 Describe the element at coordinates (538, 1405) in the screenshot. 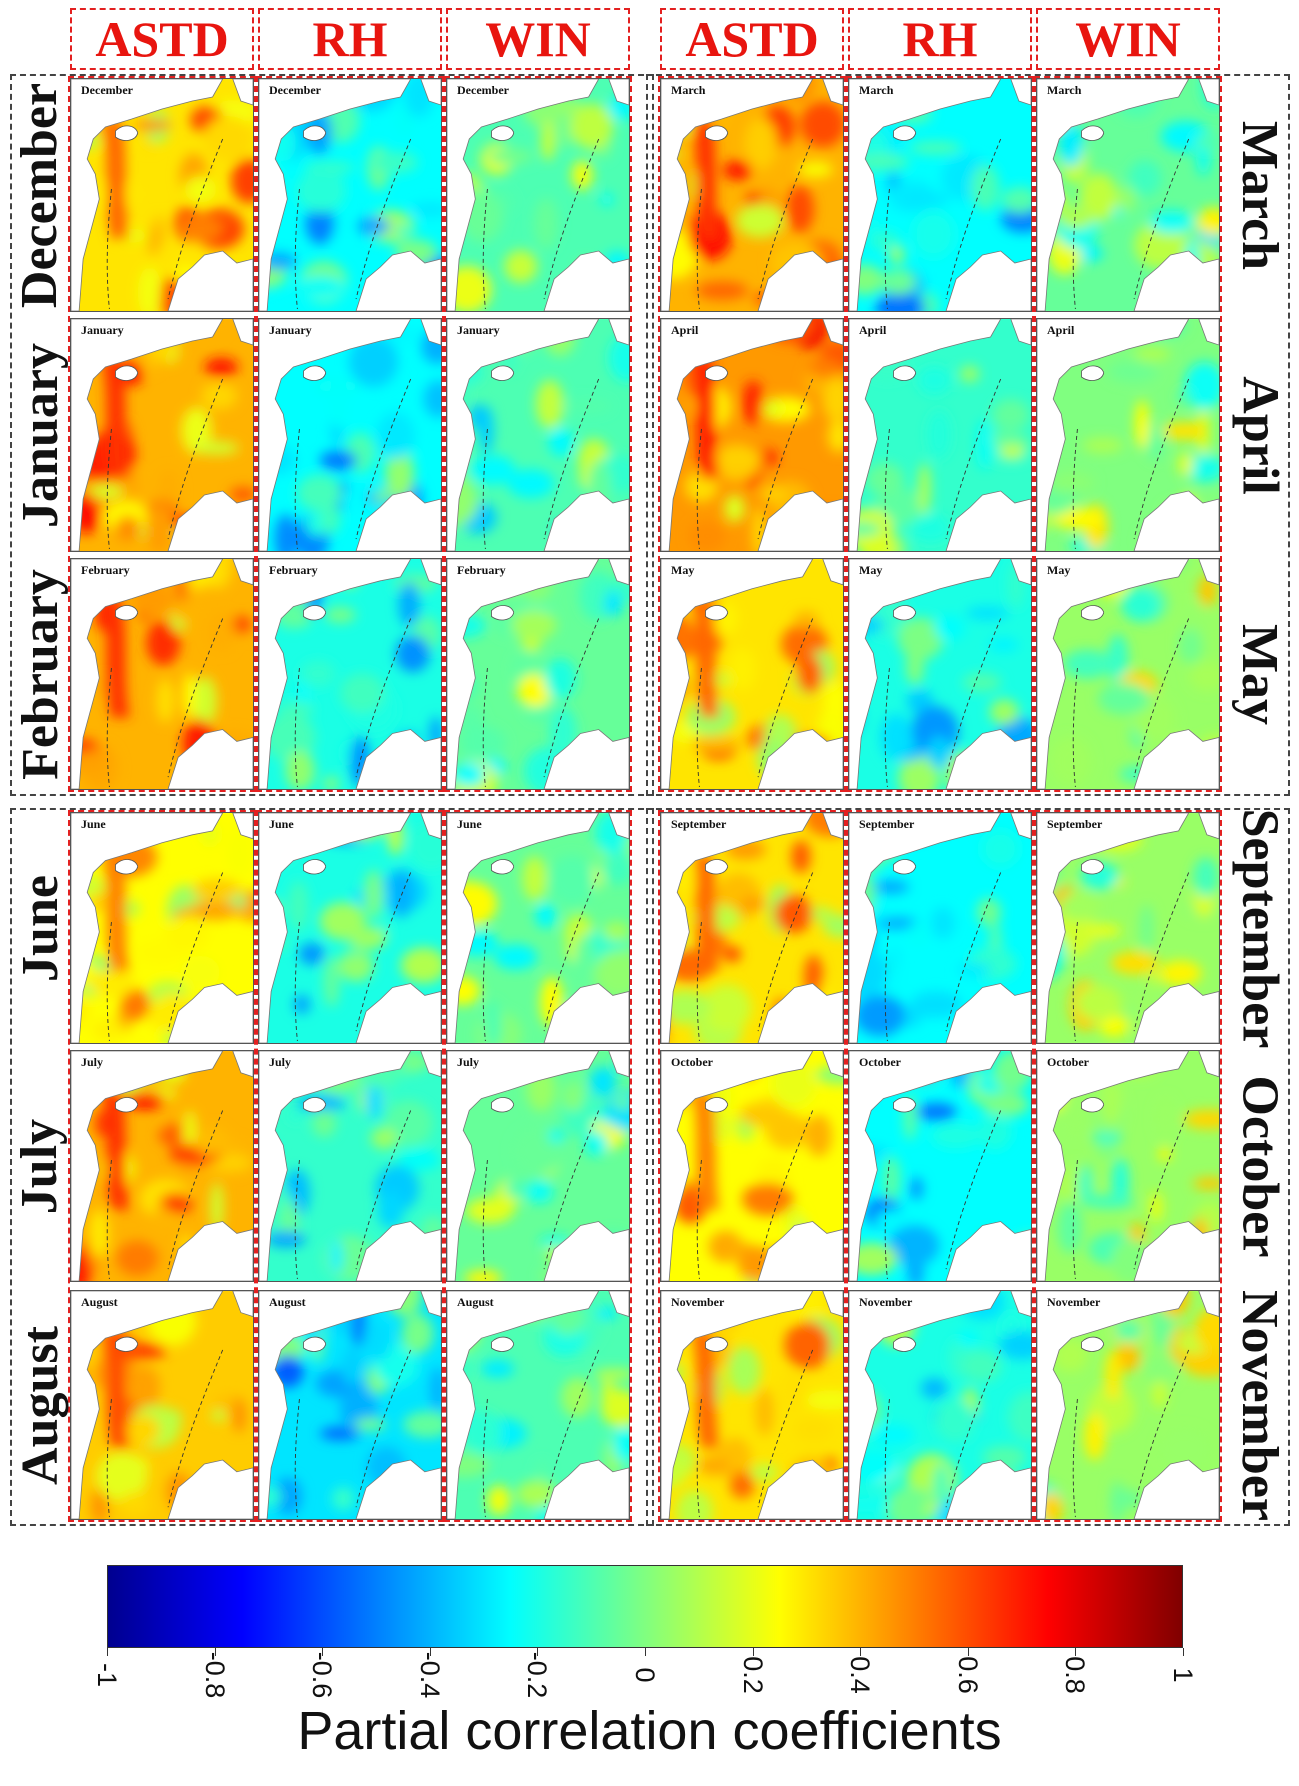

I see `map-panel-august-win: August` at that location.